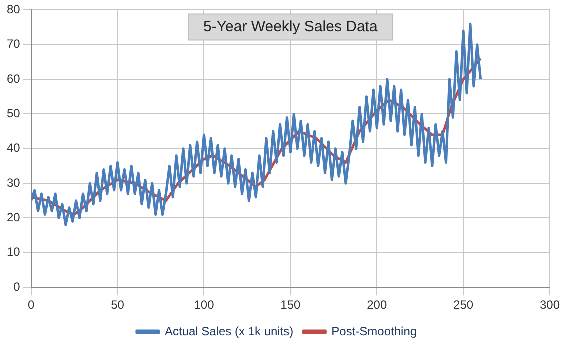  Describe the element at coordinates (13, 44) in the screenshot. I see `y-tick-label: 70` at that location.